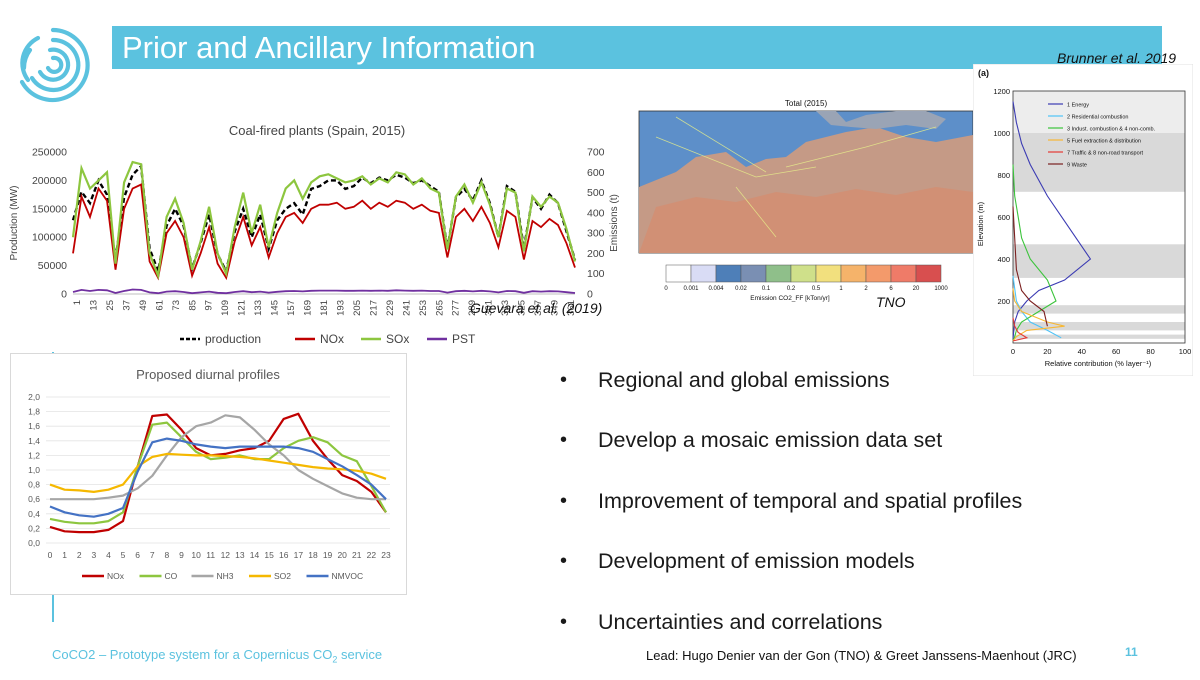 This screenshot has width=1200, height=680. What do you see at coordinates (590, 295) in the screenshot?
I see `y2-tick-label: 0` at bounding box center [590, 295].